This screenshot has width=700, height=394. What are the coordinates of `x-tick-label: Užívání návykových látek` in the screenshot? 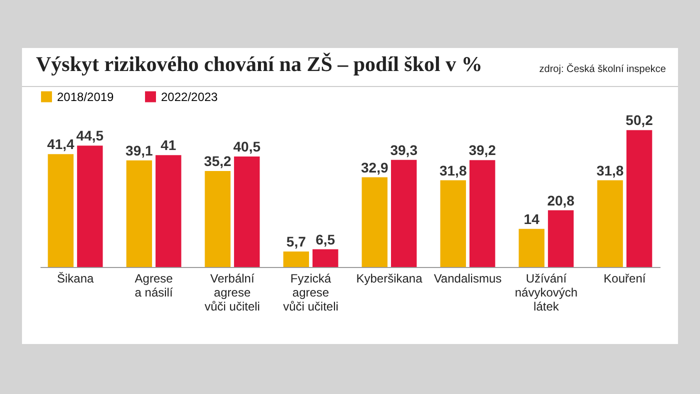 It's located at (546, 293).